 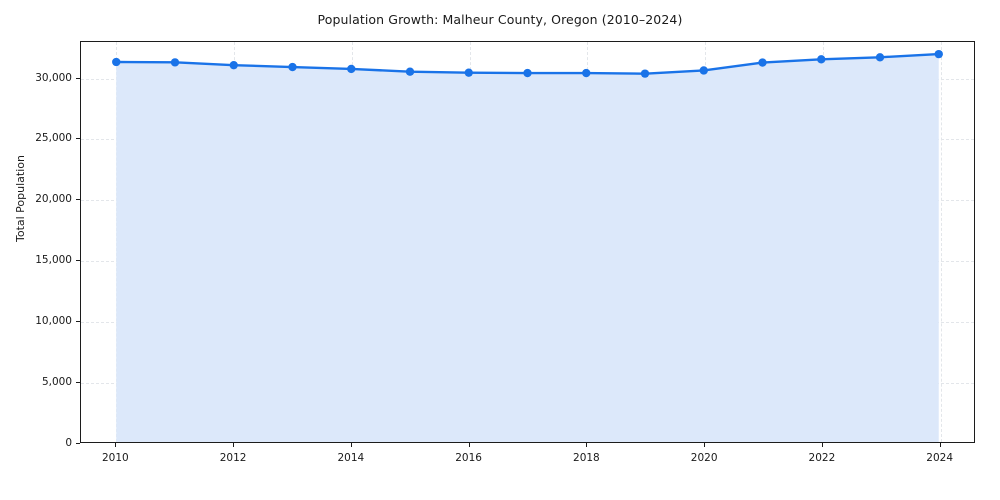 What do you see at coordinates (822, 458) in the screenshot?
I see `x-tick-label: 2022` at bounding box center [822, 458].